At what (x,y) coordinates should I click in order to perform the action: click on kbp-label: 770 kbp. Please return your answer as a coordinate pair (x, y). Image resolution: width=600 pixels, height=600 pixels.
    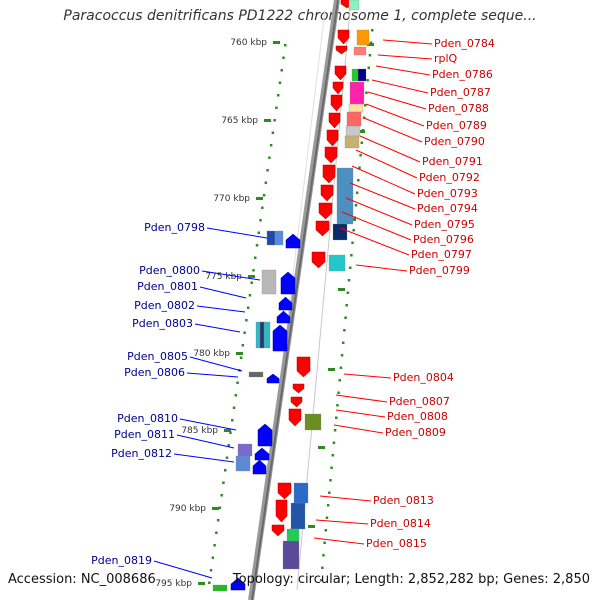
    Looking at the image, I should click on (231, 199).